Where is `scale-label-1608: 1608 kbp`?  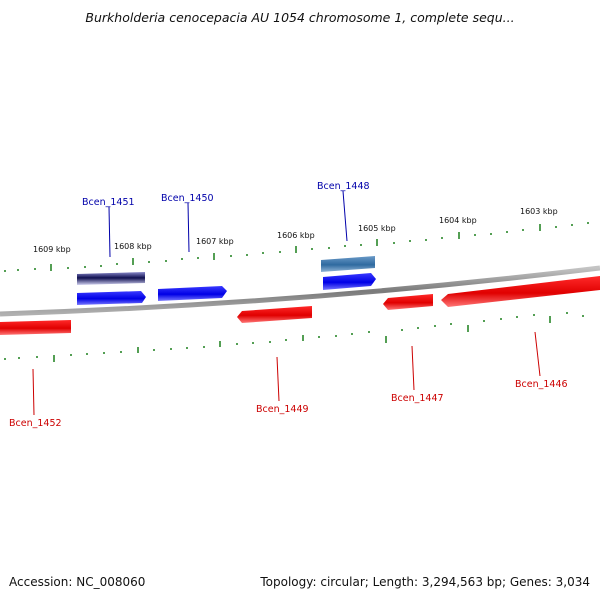 scale-label-1608: 1608 kbp is located at coordinates (133, 246).